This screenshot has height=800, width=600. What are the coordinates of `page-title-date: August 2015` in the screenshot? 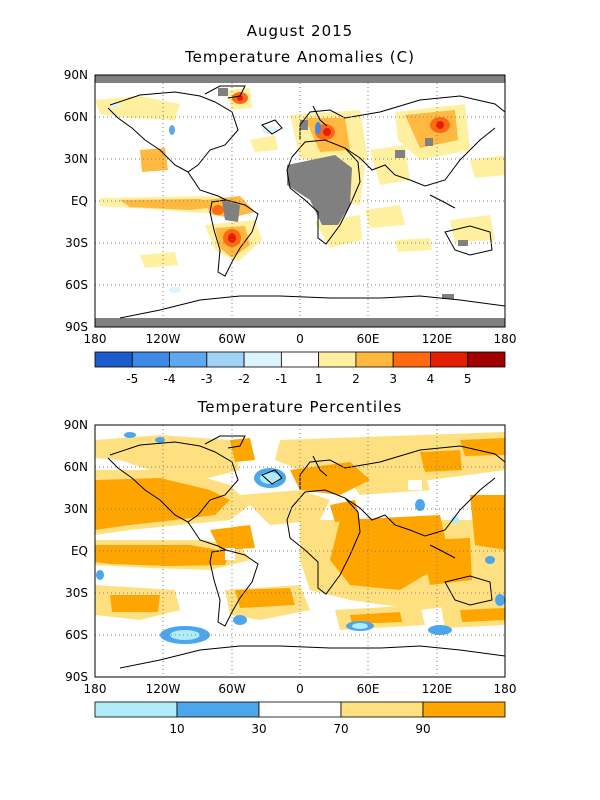 It's located at (300, 31).